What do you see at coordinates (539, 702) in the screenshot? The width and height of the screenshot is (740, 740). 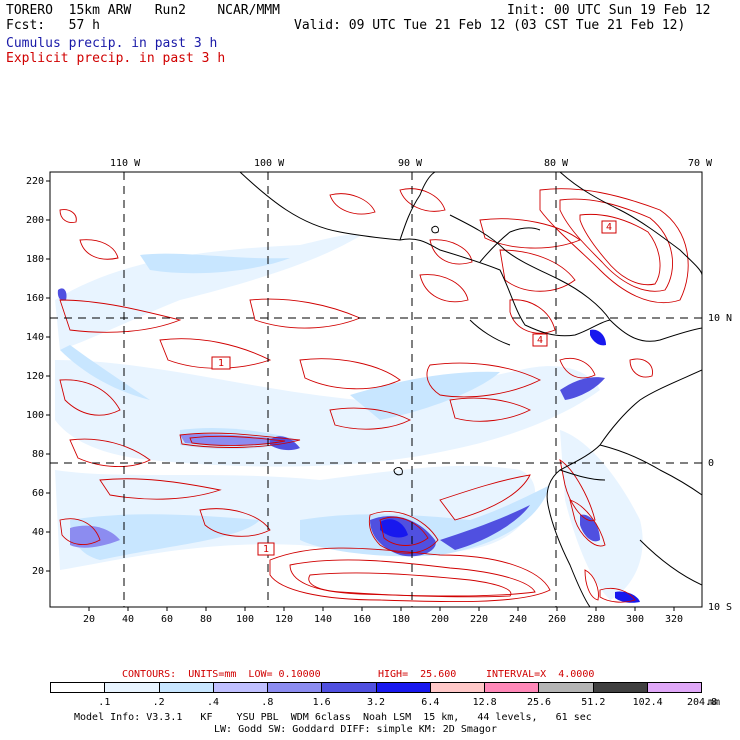 I see `legend-label: 25.6` at bounding box center [539, 702].